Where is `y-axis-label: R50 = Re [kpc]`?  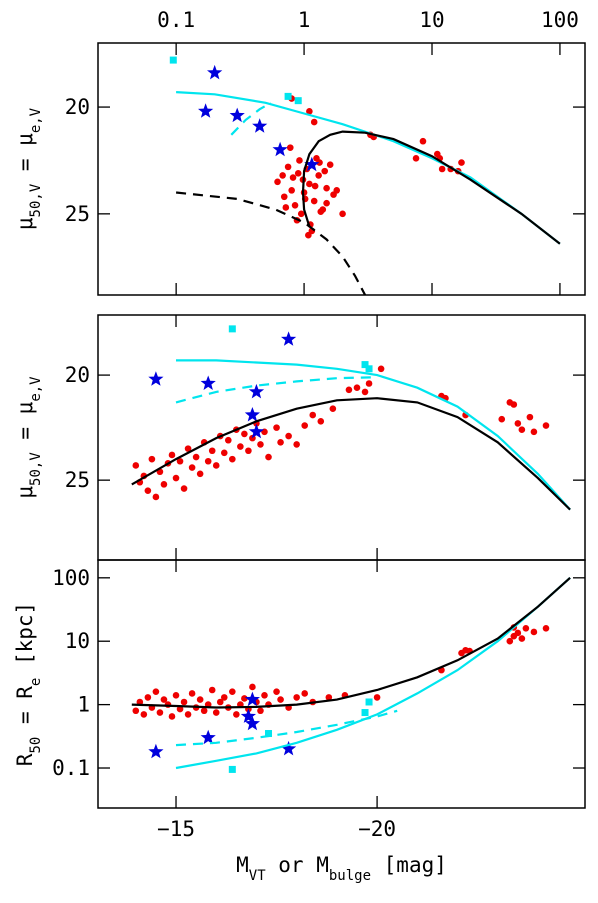 y-axis-label: R50 = Re [kpc] is located at coordinates (28, 684).